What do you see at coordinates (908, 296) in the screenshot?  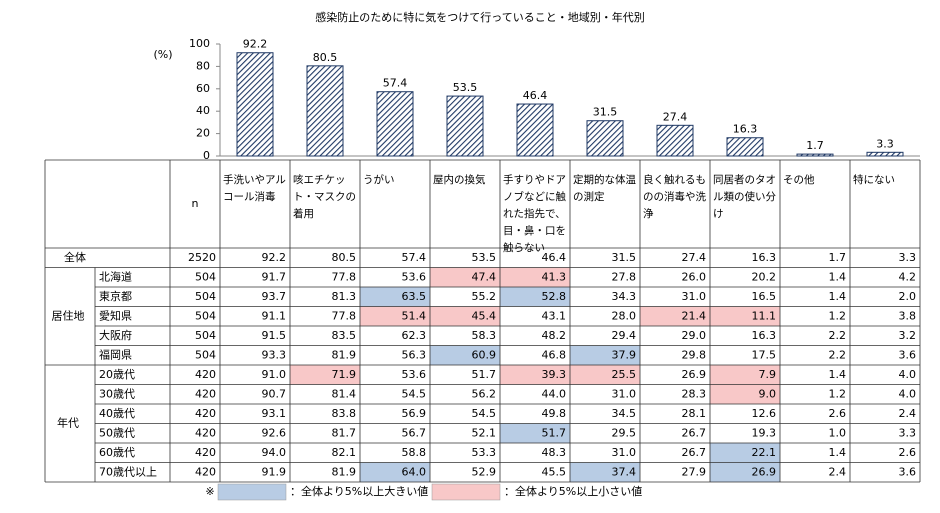 I see `table-value: 2.0` at bounding box center [908, 296].